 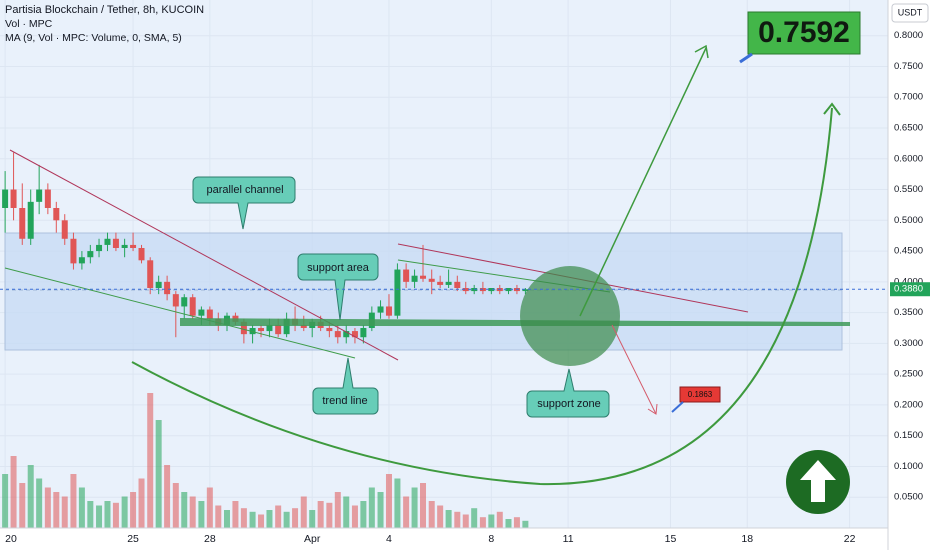 I want to click on last-price-label: 0.3880, so click(x=908, y=289).